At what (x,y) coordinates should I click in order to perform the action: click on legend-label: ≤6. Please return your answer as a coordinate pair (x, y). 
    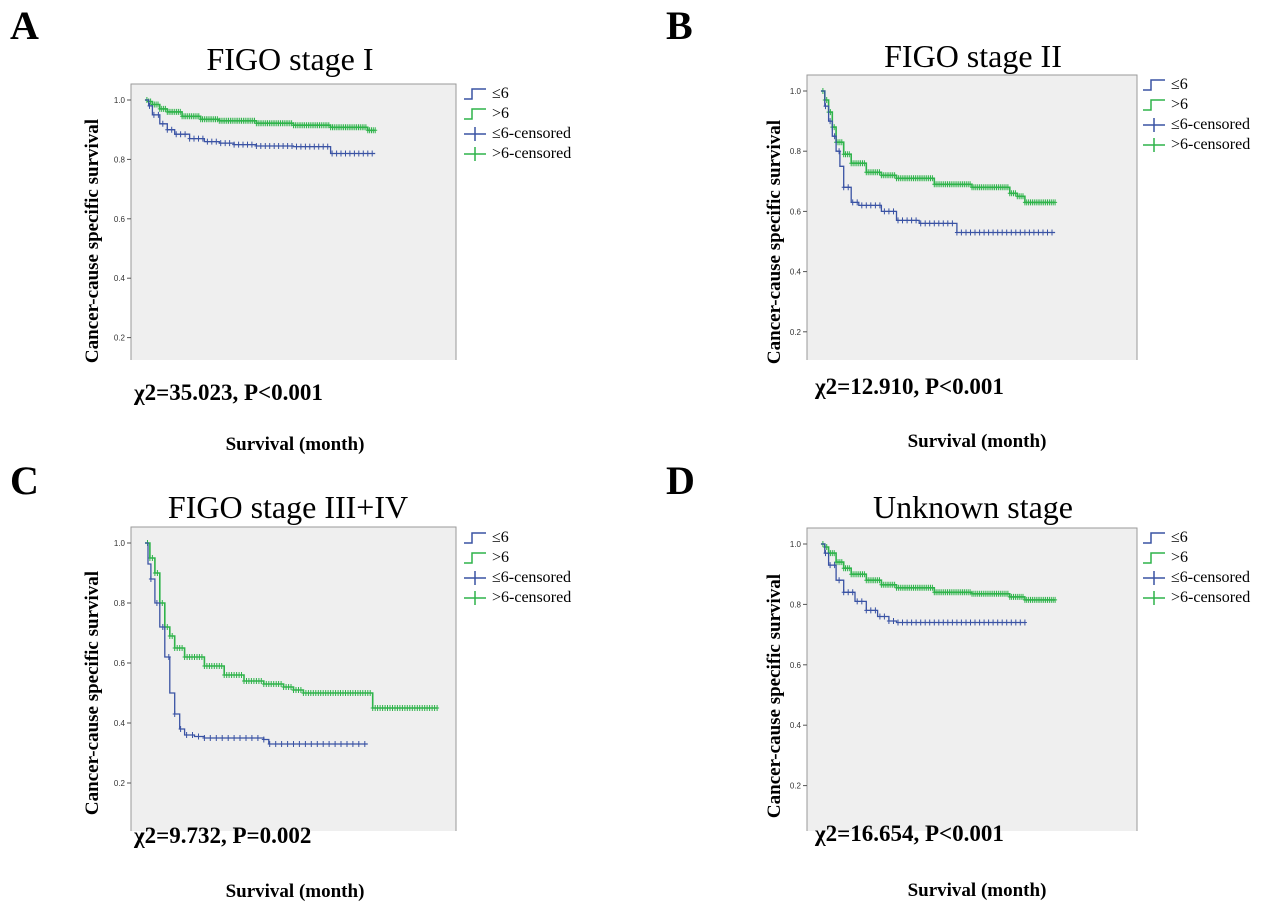
    Looking at the image, I should click on (1179, 537).